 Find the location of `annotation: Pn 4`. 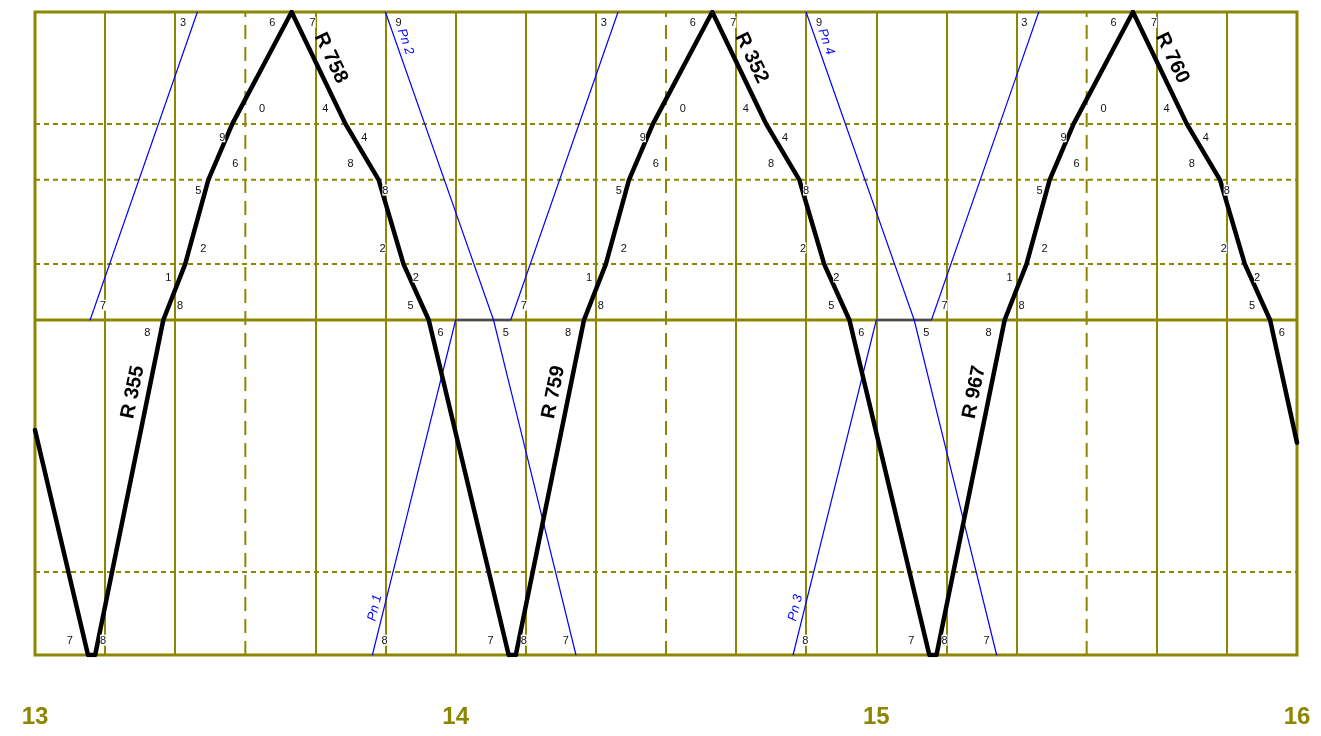

annotation: Pn 4 is located at coordinates (827, 41).